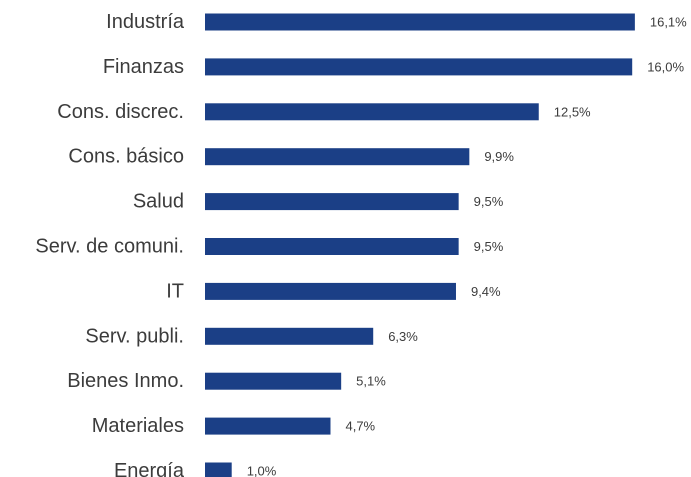 Image resolution: width=691 pixels, height=477 pixels. What do you see at coordinates (572, 111) in the screenshot?
I see `value-label: 12,5%` at bounding box center [572, 111].